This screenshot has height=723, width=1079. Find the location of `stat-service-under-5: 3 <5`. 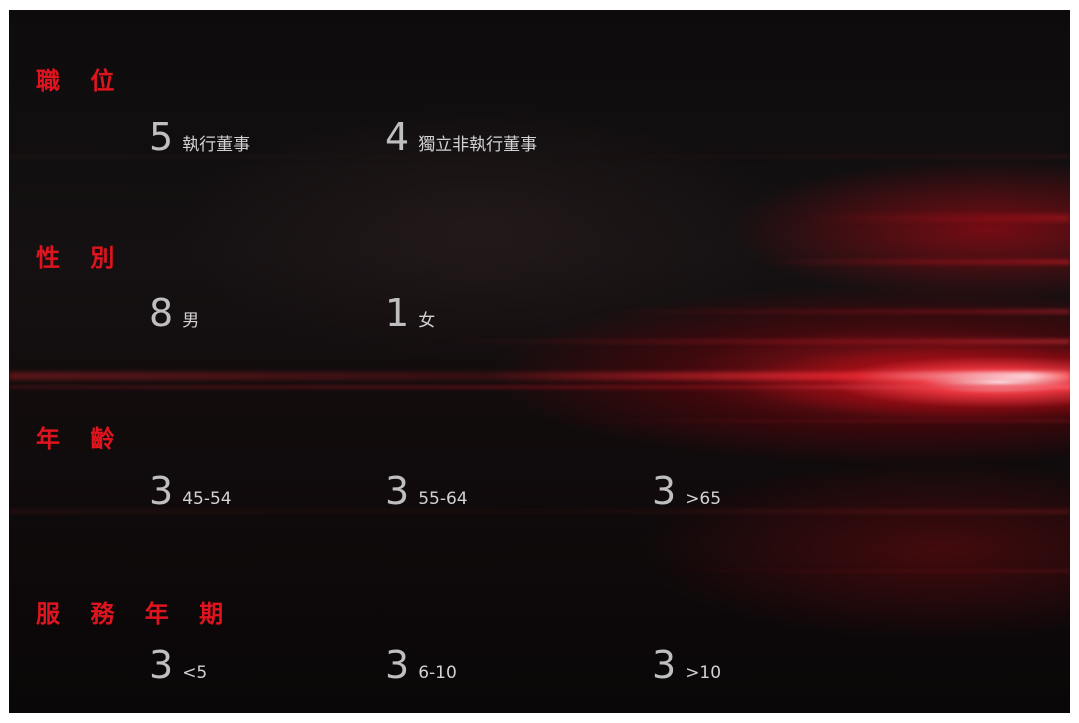

stat-service-under-5: 3 <5 is located at coordinates (178, 665).